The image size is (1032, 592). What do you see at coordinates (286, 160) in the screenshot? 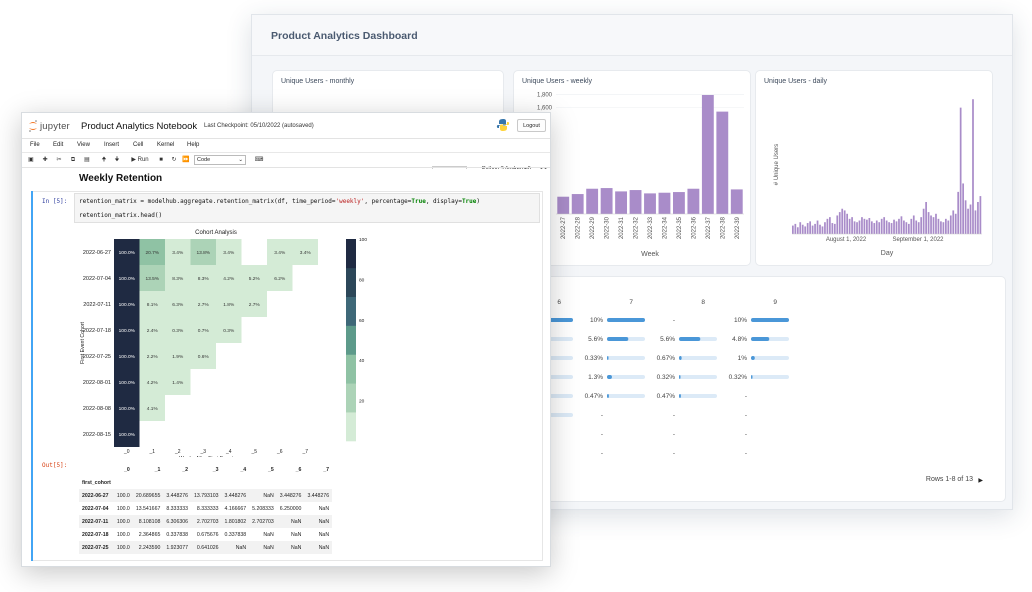
I see `notebook-toolbar: ▣ ✚ ✂ ⧉ ▤ 🠉 🠋 ▶ Run ■ ↻ ⏩ ⌨` at bounding box center [286, 160].